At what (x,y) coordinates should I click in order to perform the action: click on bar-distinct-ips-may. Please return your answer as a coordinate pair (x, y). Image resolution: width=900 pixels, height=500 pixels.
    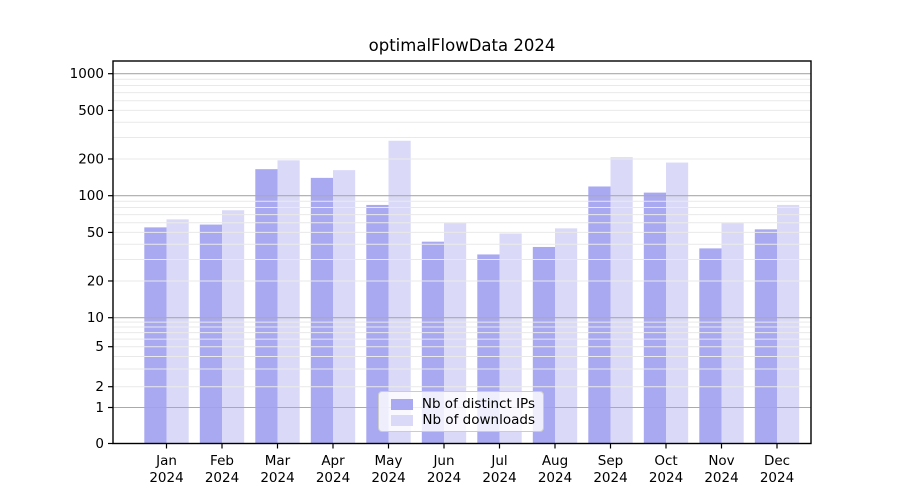
    Looking at the image, I should click on (377, 324).